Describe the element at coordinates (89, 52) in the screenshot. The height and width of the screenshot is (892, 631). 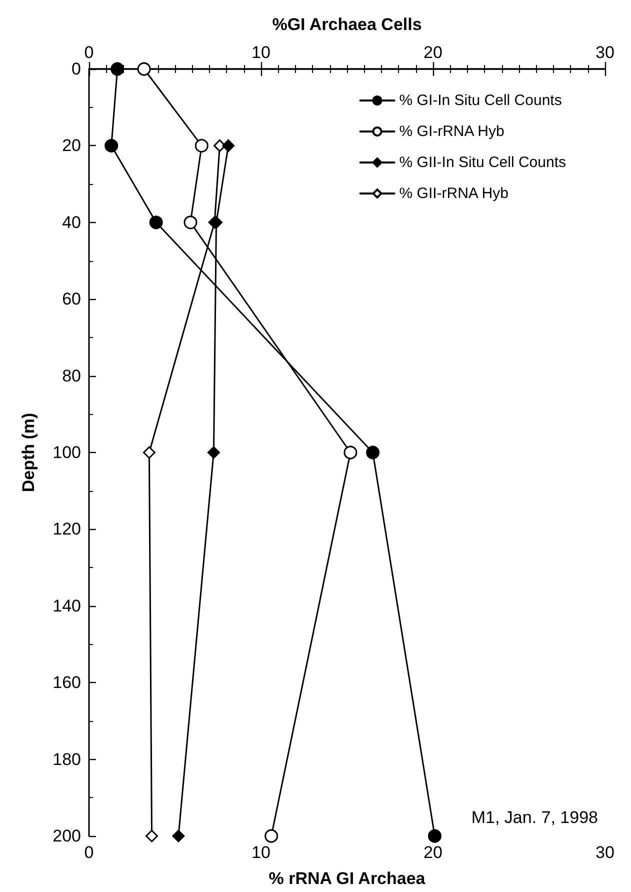
I see `x2-tick-label: 0` at that location.